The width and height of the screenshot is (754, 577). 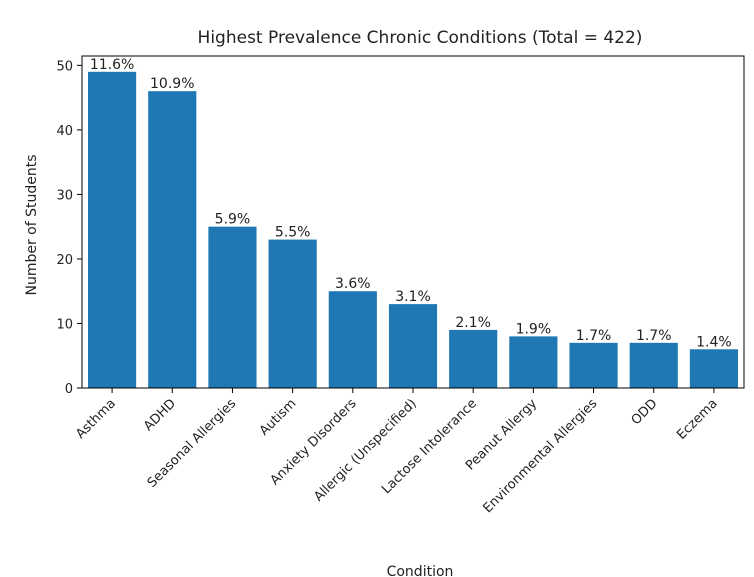 What do you see at coordinates (112, 65) in the screenshot?
I see `bar-value-label: 11.6%` at bounding box center [112, 65].